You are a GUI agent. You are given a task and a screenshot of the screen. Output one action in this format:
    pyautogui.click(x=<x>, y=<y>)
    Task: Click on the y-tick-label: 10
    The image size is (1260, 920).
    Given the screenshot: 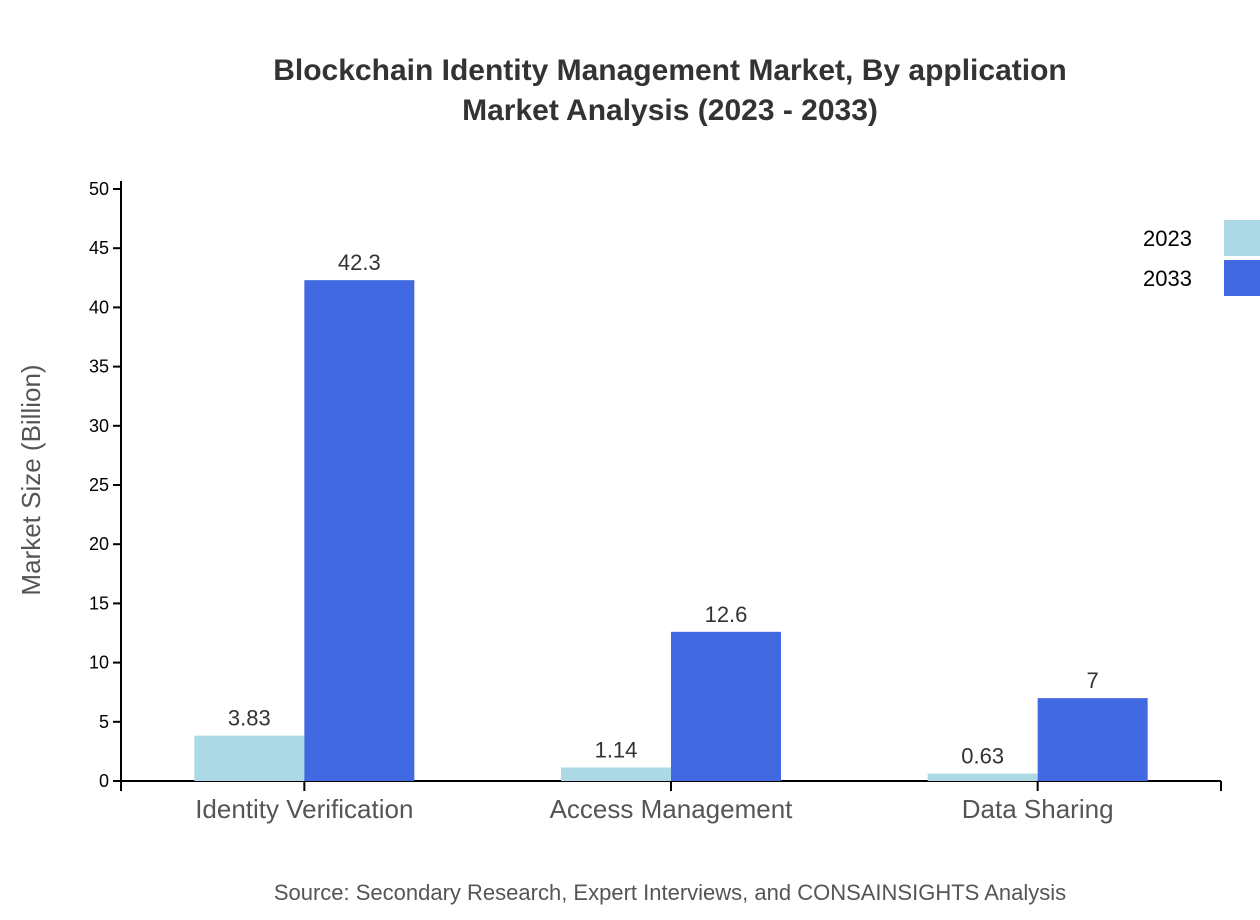 What is the action you would take?
    pyautogui.click(x=99, y=663)
    